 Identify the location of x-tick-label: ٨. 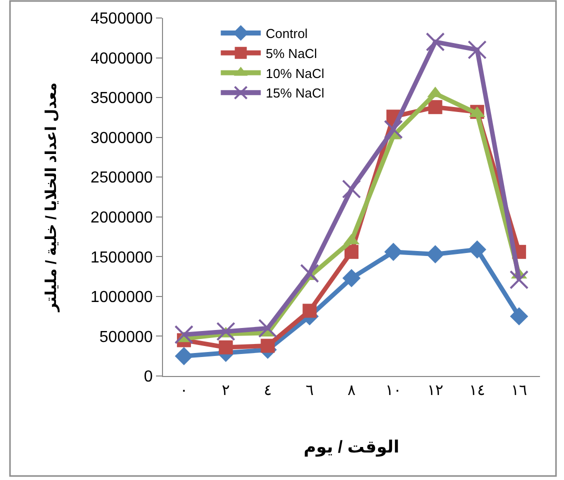
(351, 390).